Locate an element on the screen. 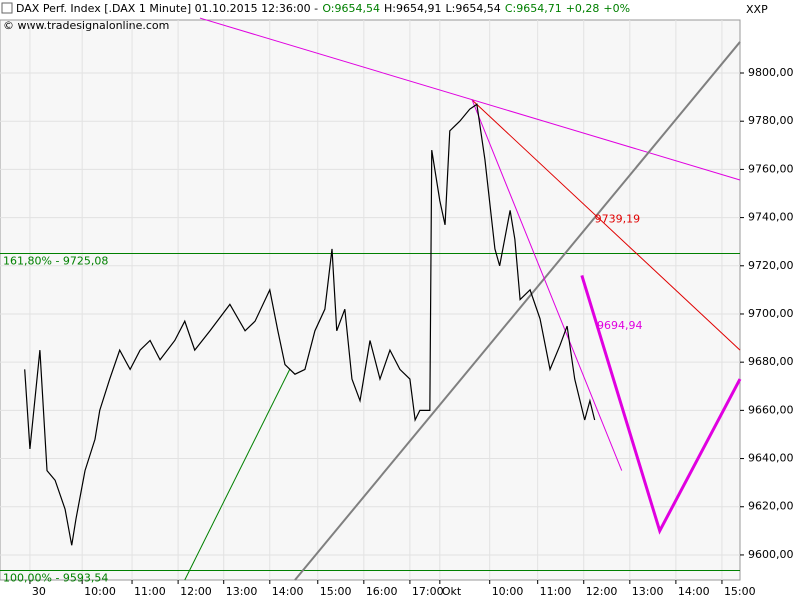  price-annotation: 9694,94 is located at coordinates (620, 325).